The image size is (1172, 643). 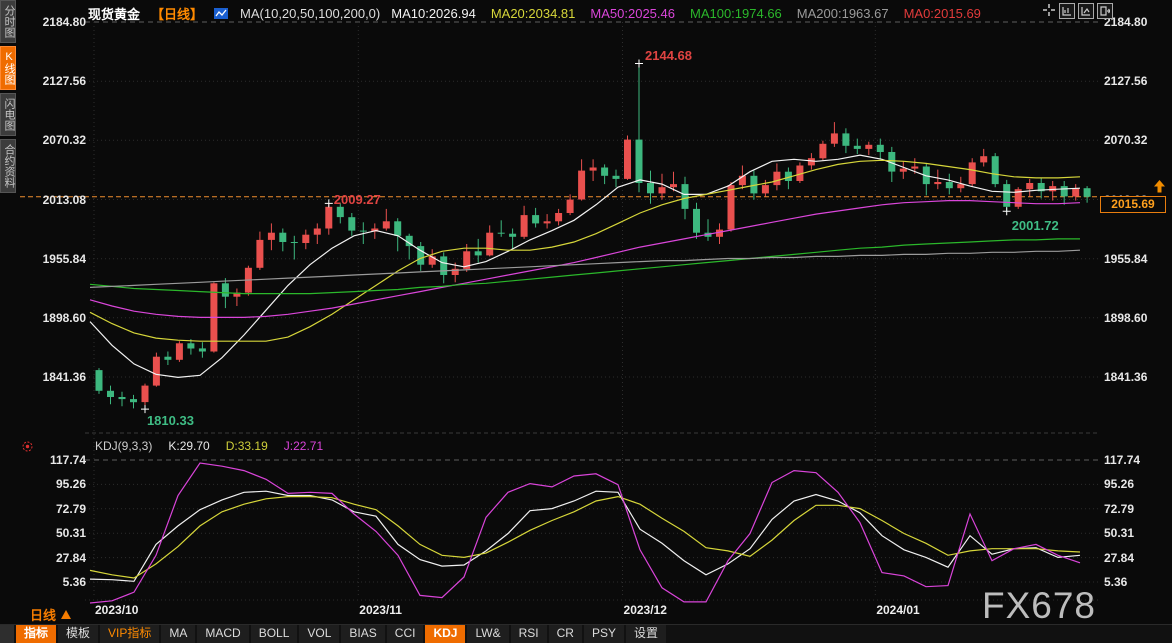 What do you see at coordinates (380, 610) in the screenshot?
I see `date-axis-label: 2023/11` at bounding box center [380, 610].